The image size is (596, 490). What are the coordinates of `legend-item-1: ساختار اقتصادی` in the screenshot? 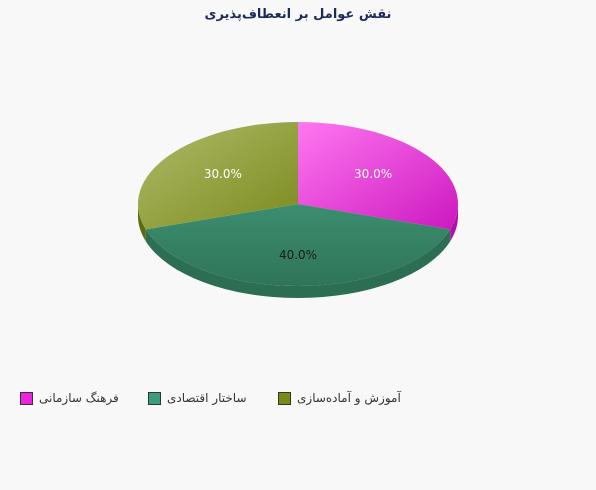 It's located at (197, 398).